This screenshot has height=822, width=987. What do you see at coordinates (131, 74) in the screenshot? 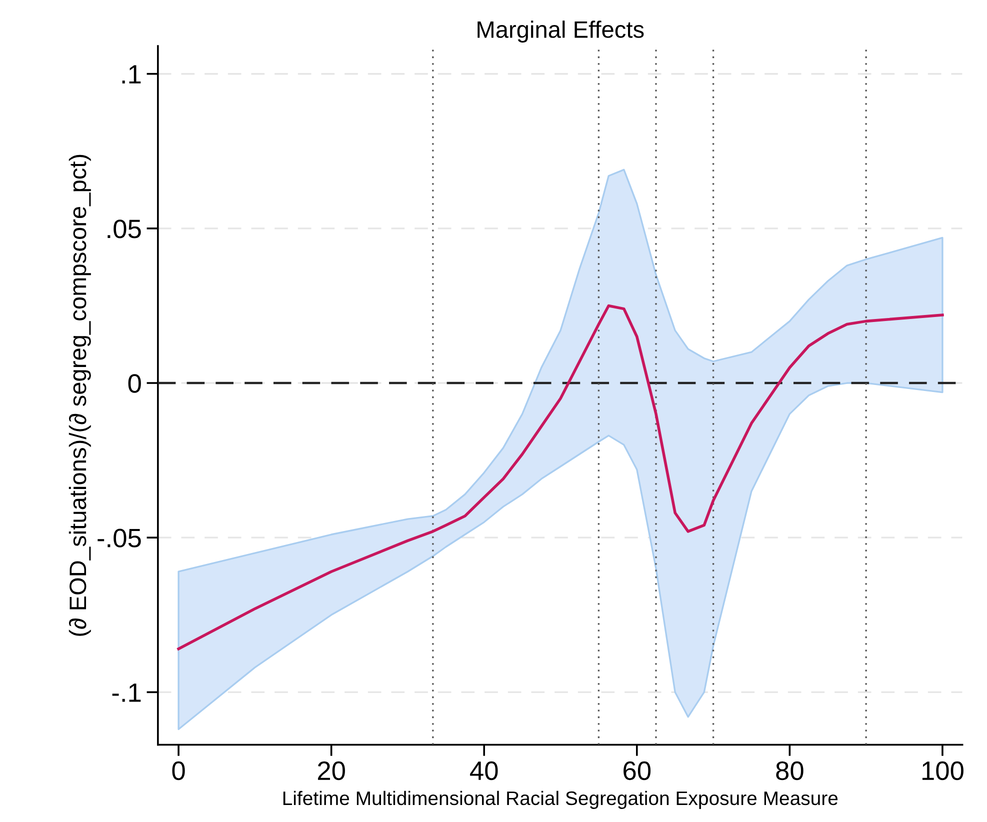
I see `y-tick-label: .1` at bounding box center [131, 74].